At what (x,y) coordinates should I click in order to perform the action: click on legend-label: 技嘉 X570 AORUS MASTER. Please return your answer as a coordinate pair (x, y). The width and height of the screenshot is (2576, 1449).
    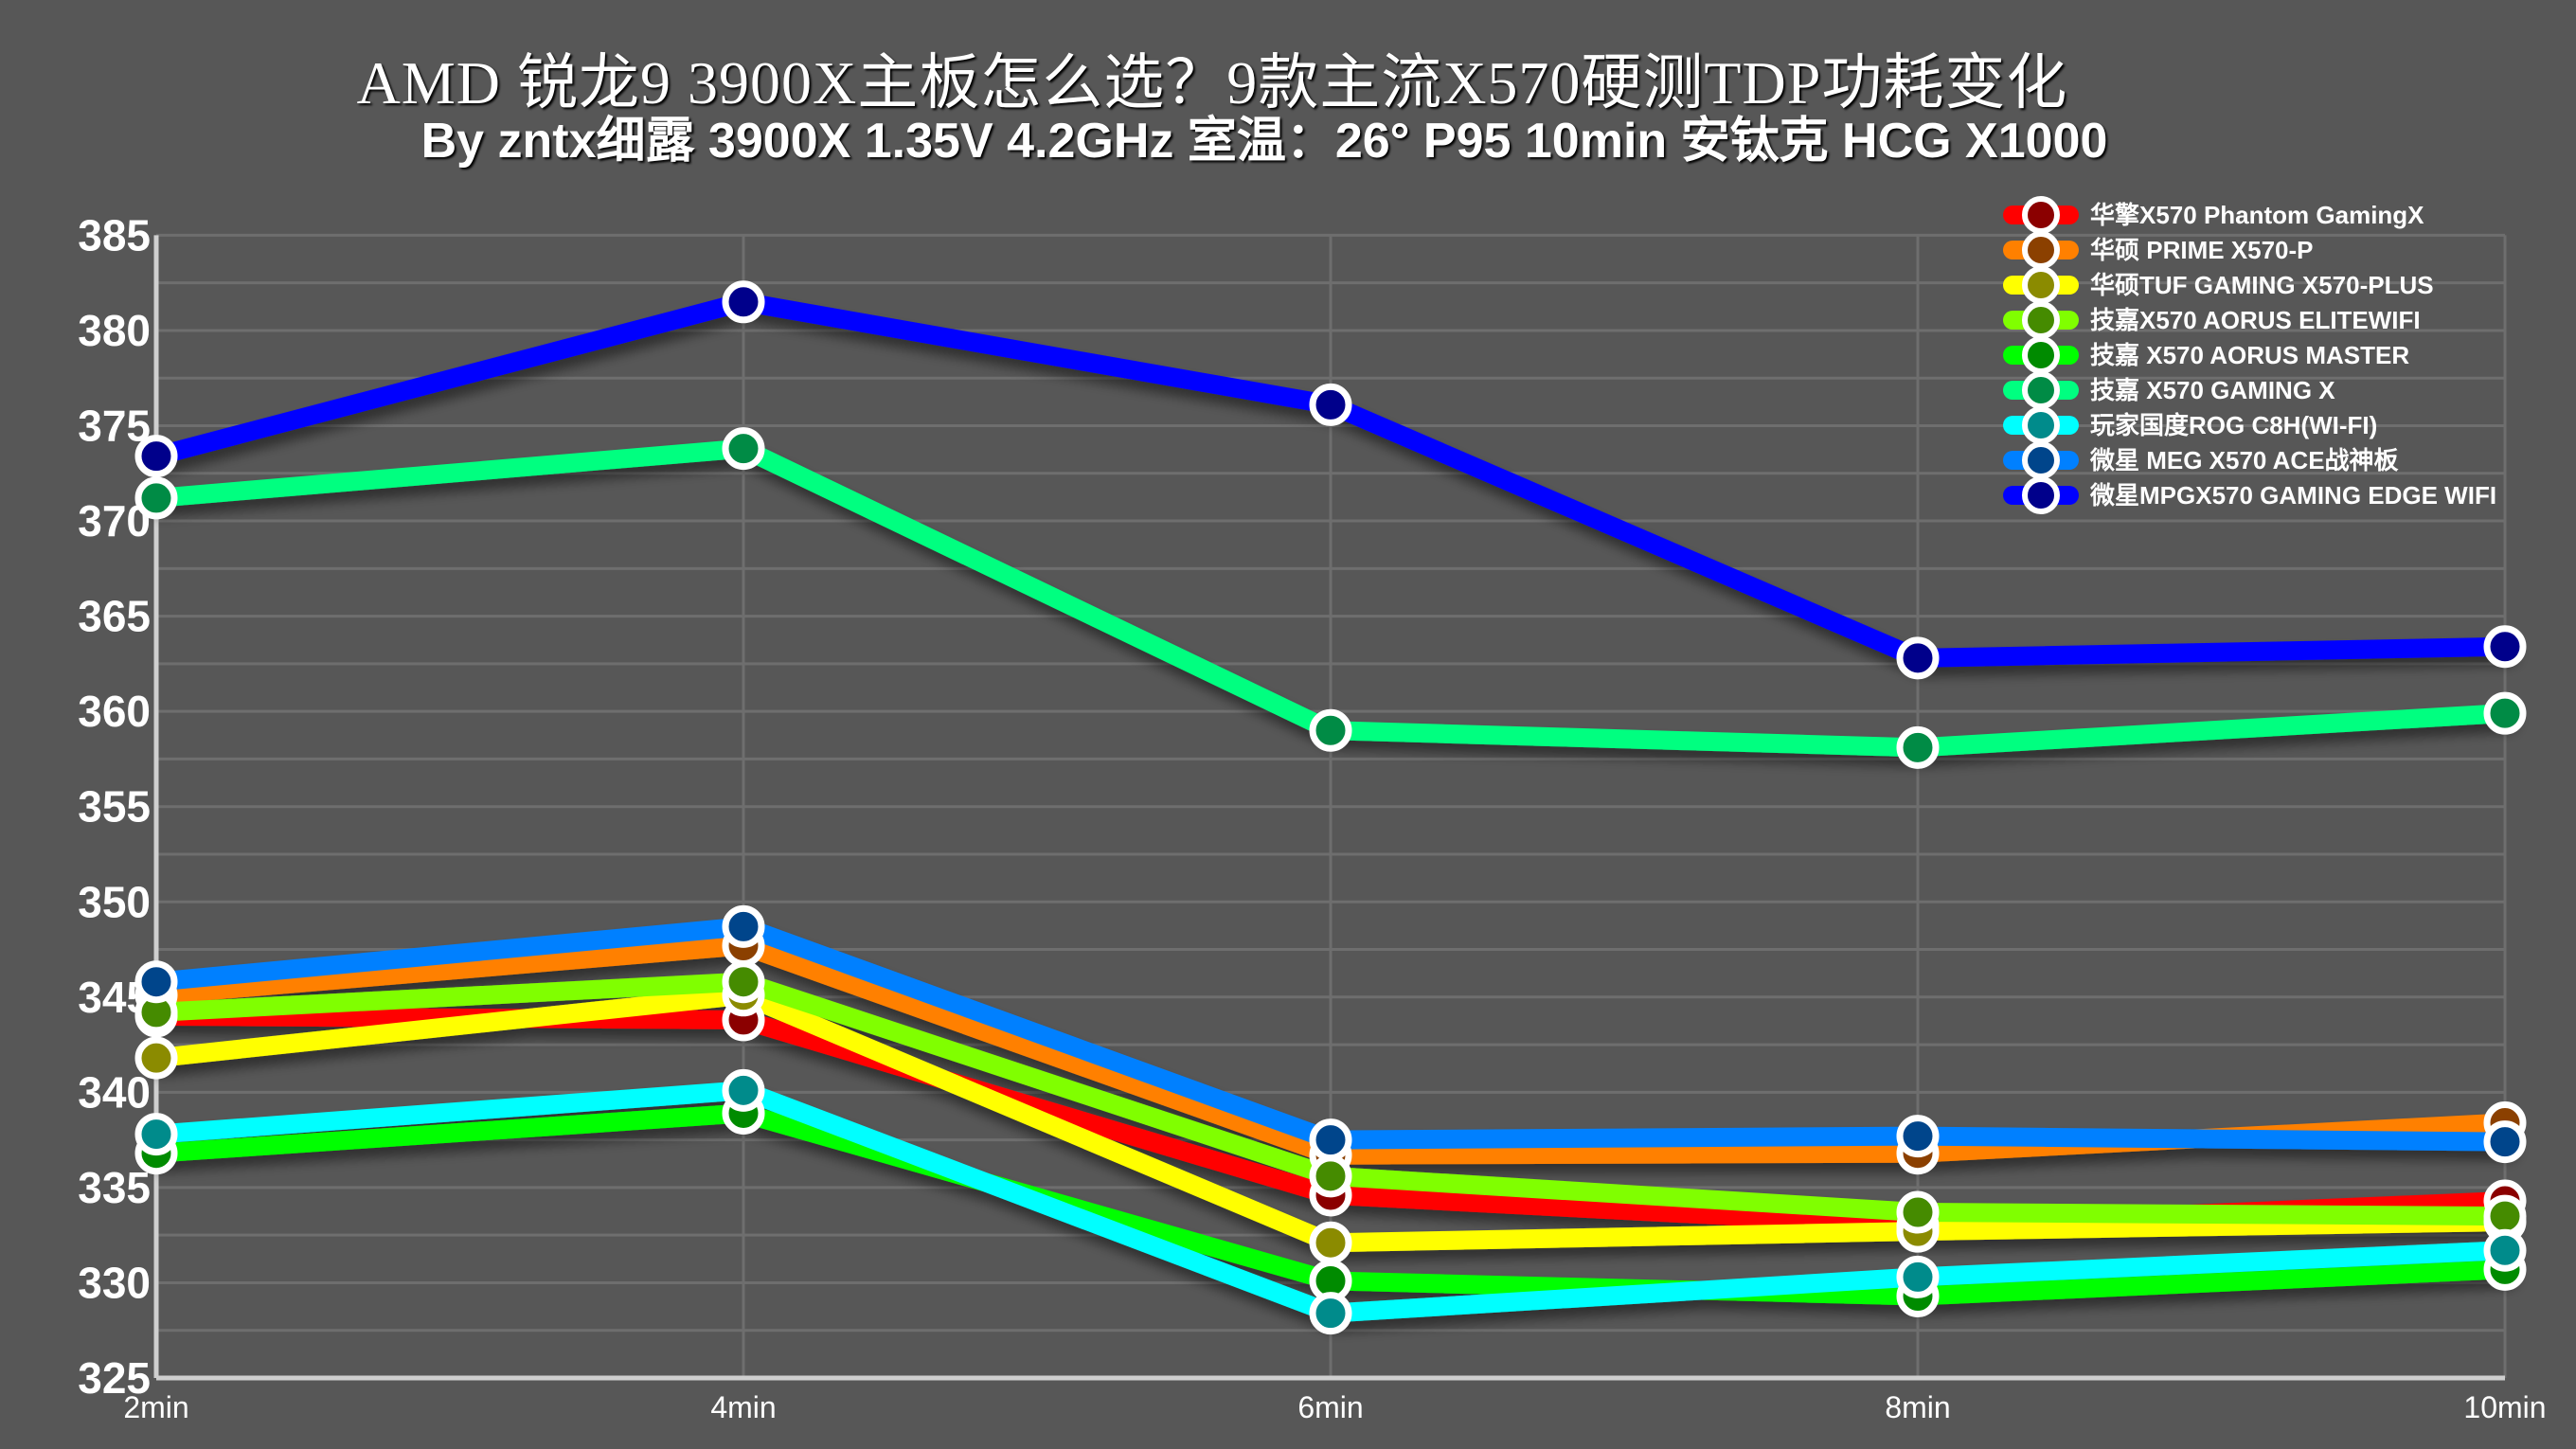
    Looking at the image, I should click on (2249, 355).